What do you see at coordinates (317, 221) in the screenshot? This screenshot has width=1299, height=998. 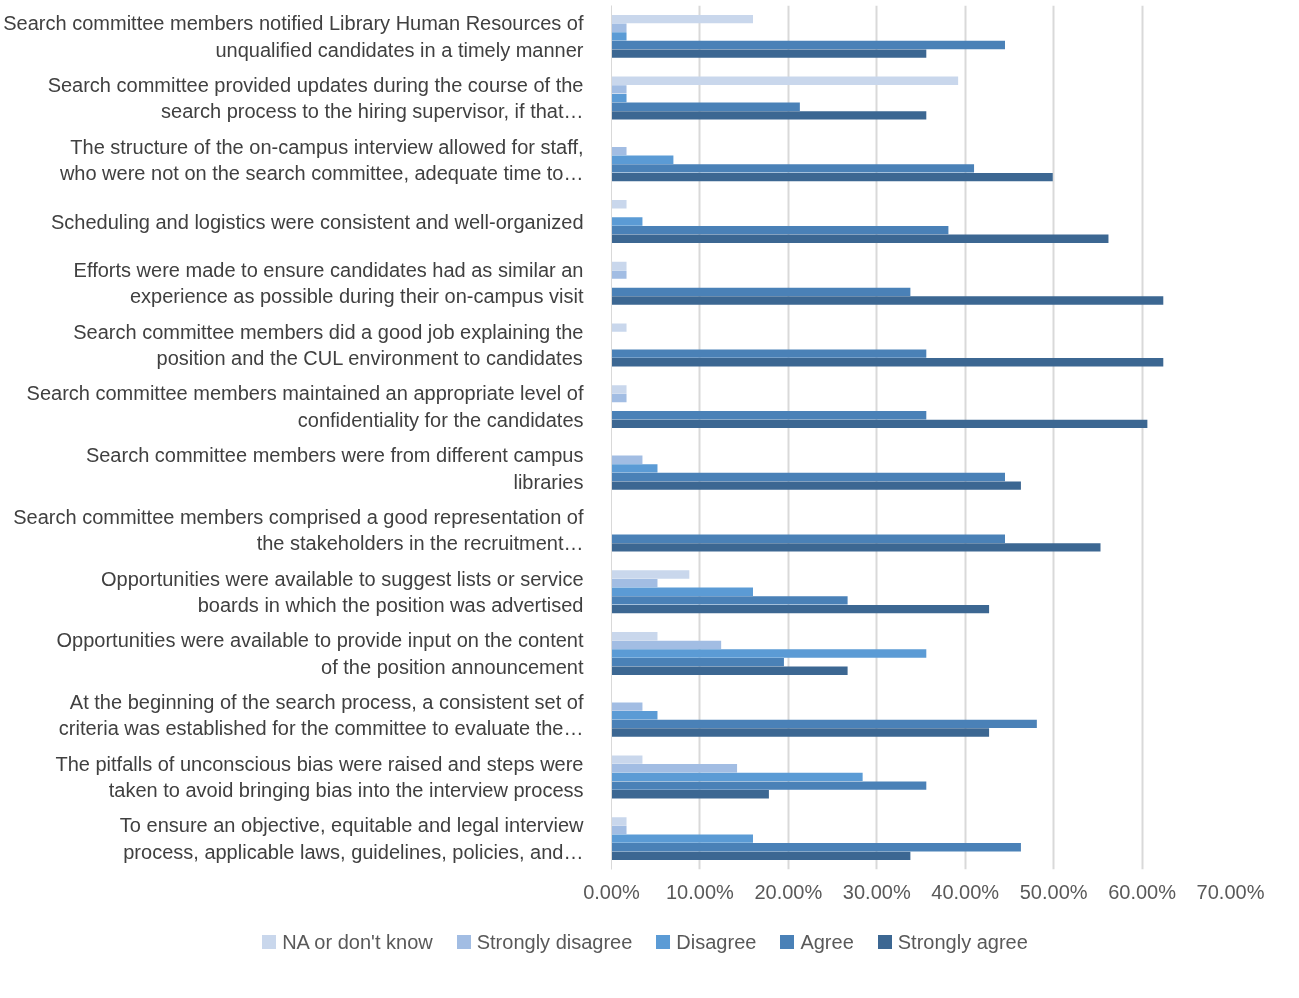 I see `y-tick-label: Scheduling and logistics were consistent and well-organized` at bounding box center [317, 221].